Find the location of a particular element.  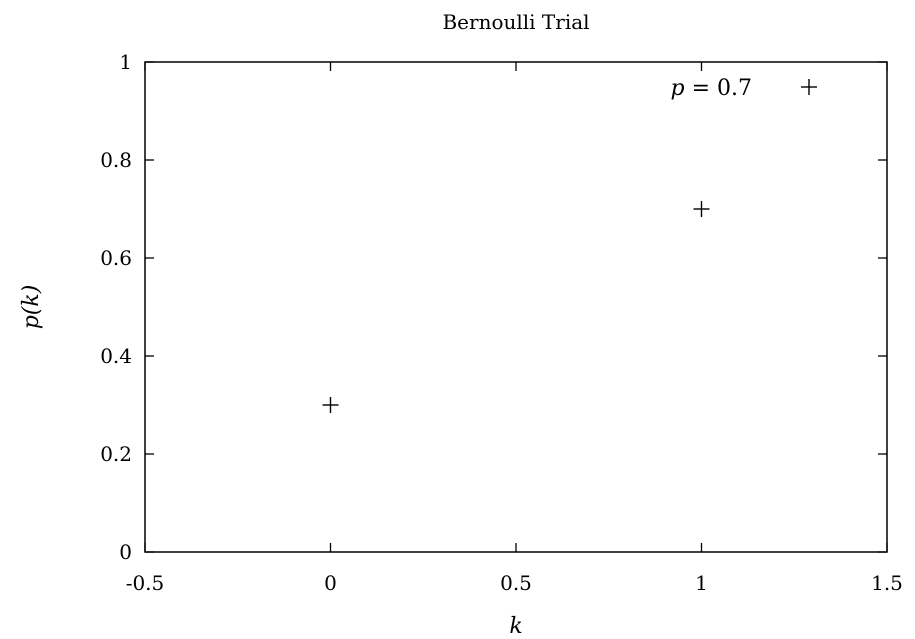

y-tick-label: 0.4 is located at coordinates (116, 356).